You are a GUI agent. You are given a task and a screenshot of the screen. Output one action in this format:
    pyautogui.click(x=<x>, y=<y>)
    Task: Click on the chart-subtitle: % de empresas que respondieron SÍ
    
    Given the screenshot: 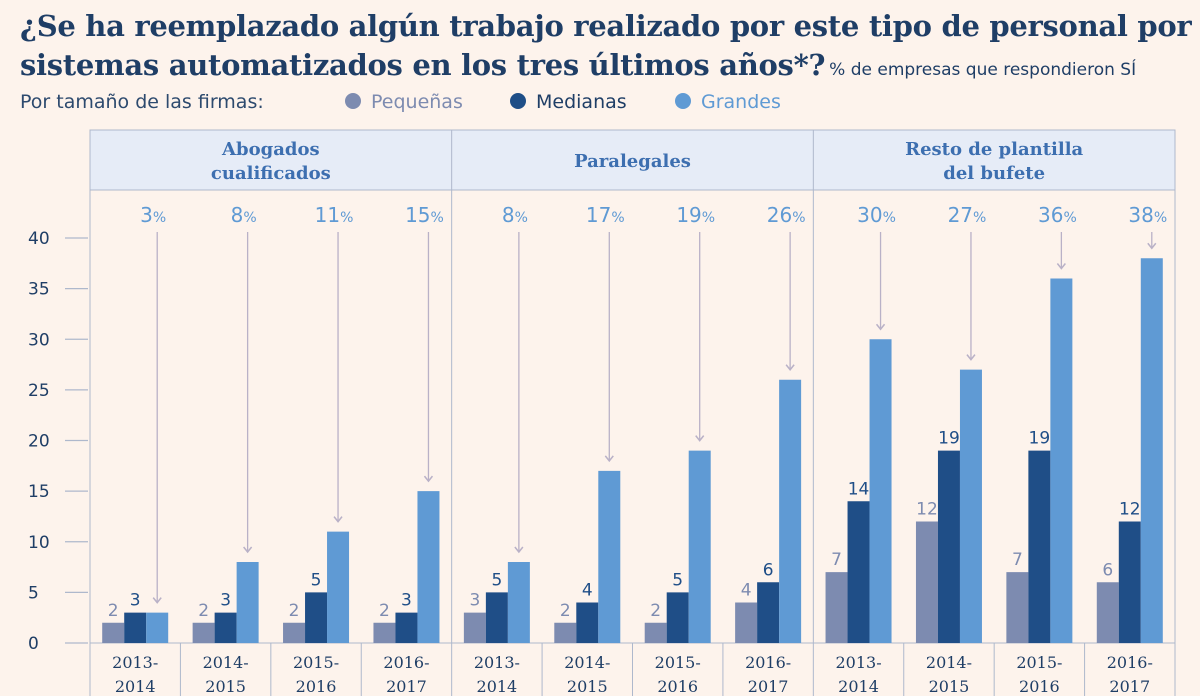 What is the action you would take?
    pyautogui.click(x=983, y=70)
    